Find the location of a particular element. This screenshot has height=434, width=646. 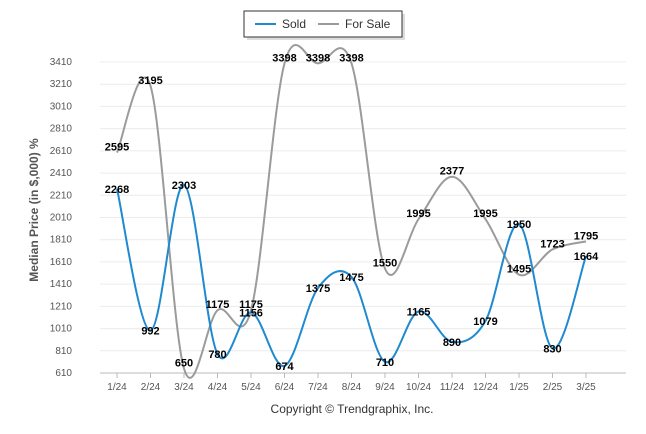

x-tick-label: 11/24 is located at coordinates (452, 387).